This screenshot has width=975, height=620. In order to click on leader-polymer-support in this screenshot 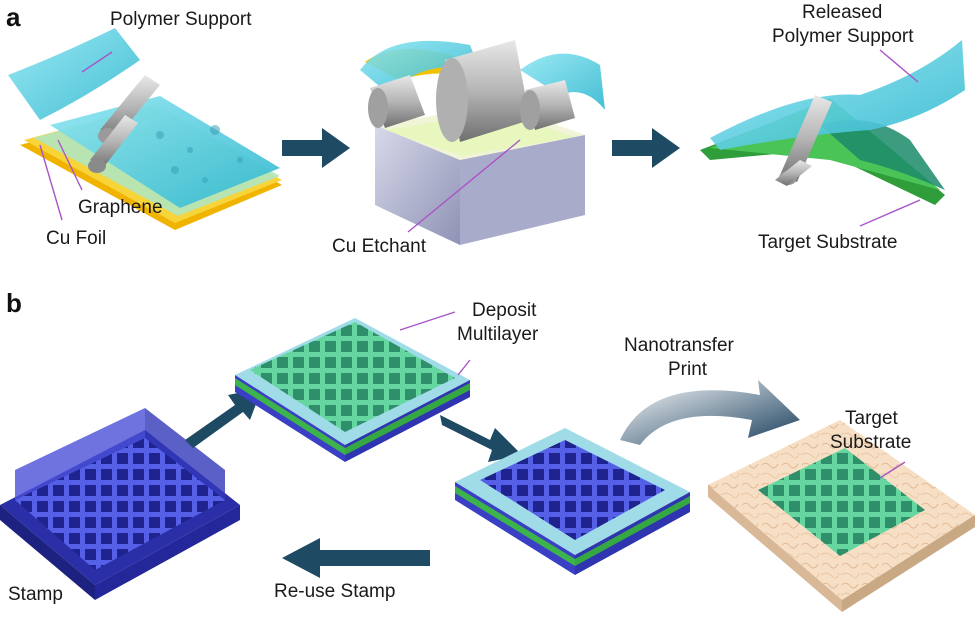, I will do `click(97, 62)`.